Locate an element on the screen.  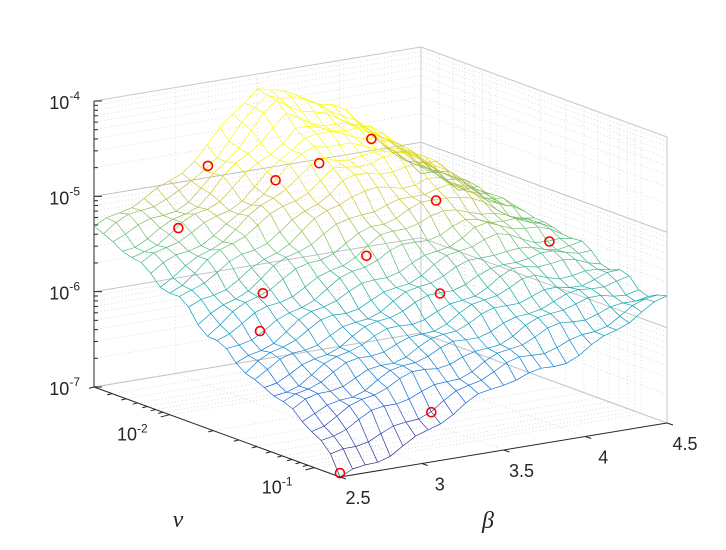
z-tick-label: 10-4 is located at coordinates (64, 101).